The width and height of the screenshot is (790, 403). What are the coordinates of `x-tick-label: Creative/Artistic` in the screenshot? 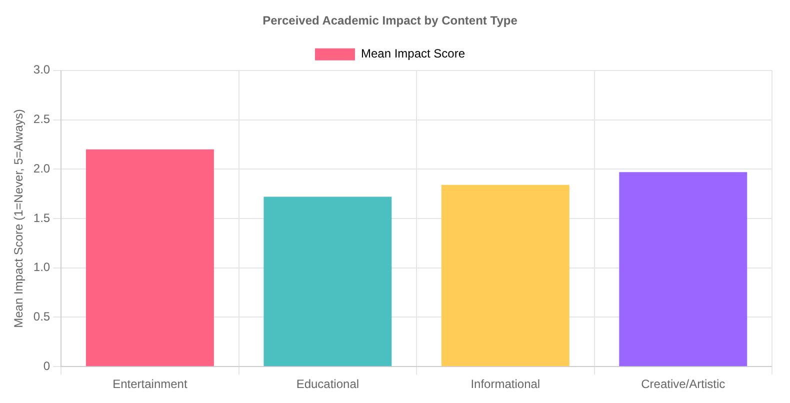 It's located at (683, 384).